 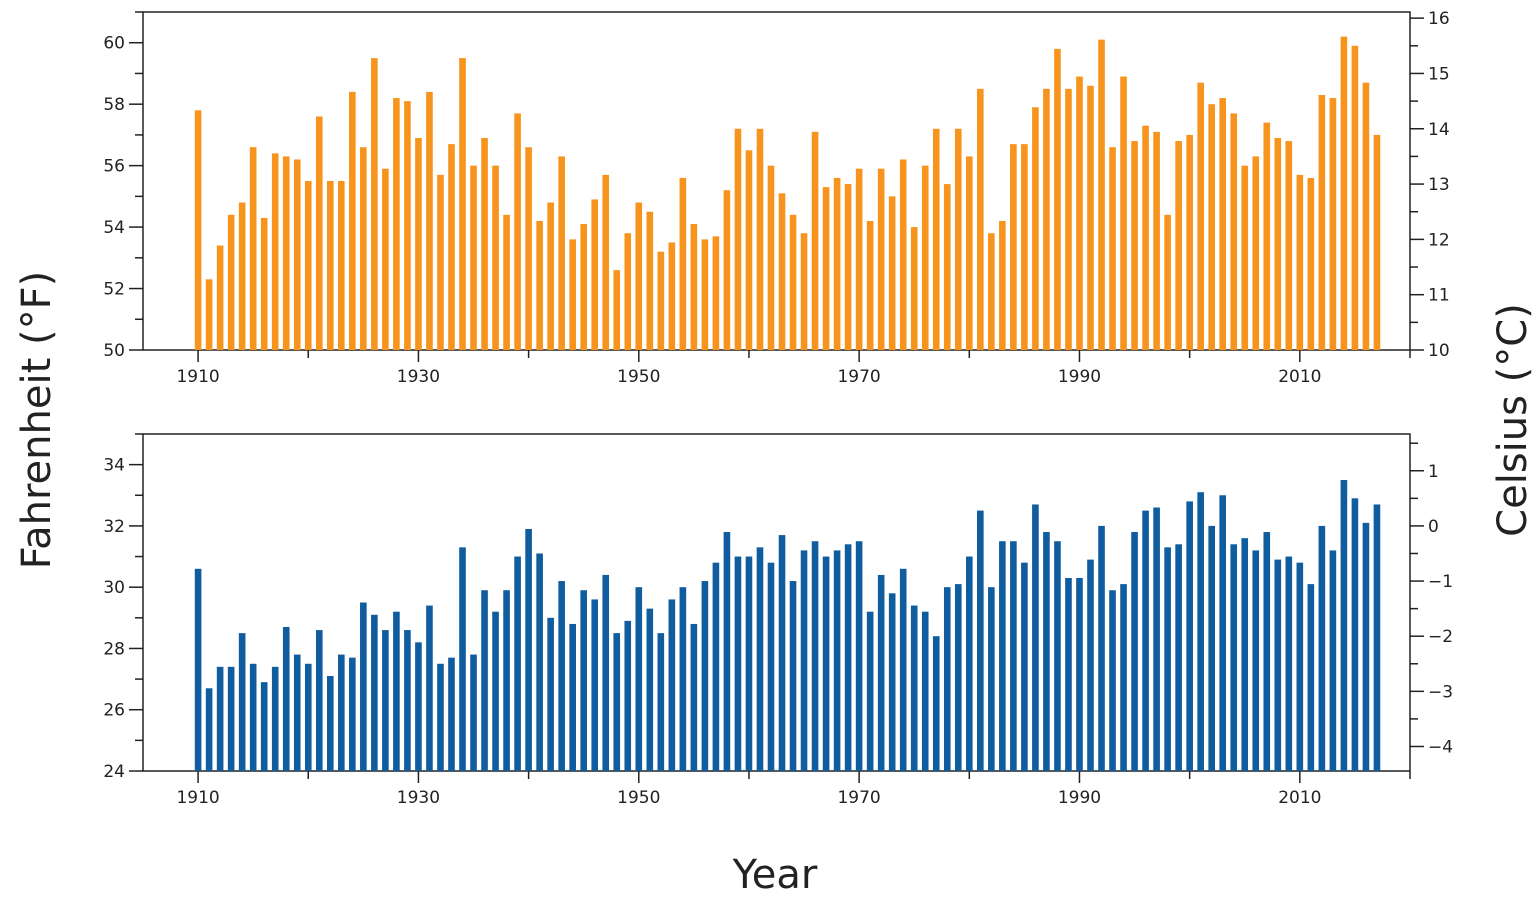 What do you see at coordinates (114, 44) in the screenshot?
I see `top-y-tick-label: 60` at bounding box center [114, 44].